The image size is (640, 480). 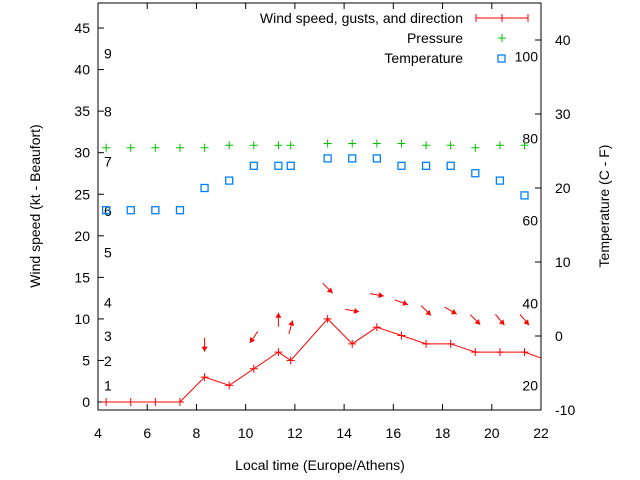 I want to click on x-axis-label: Local time (Europe/Athens), so click(x=320, y=465).